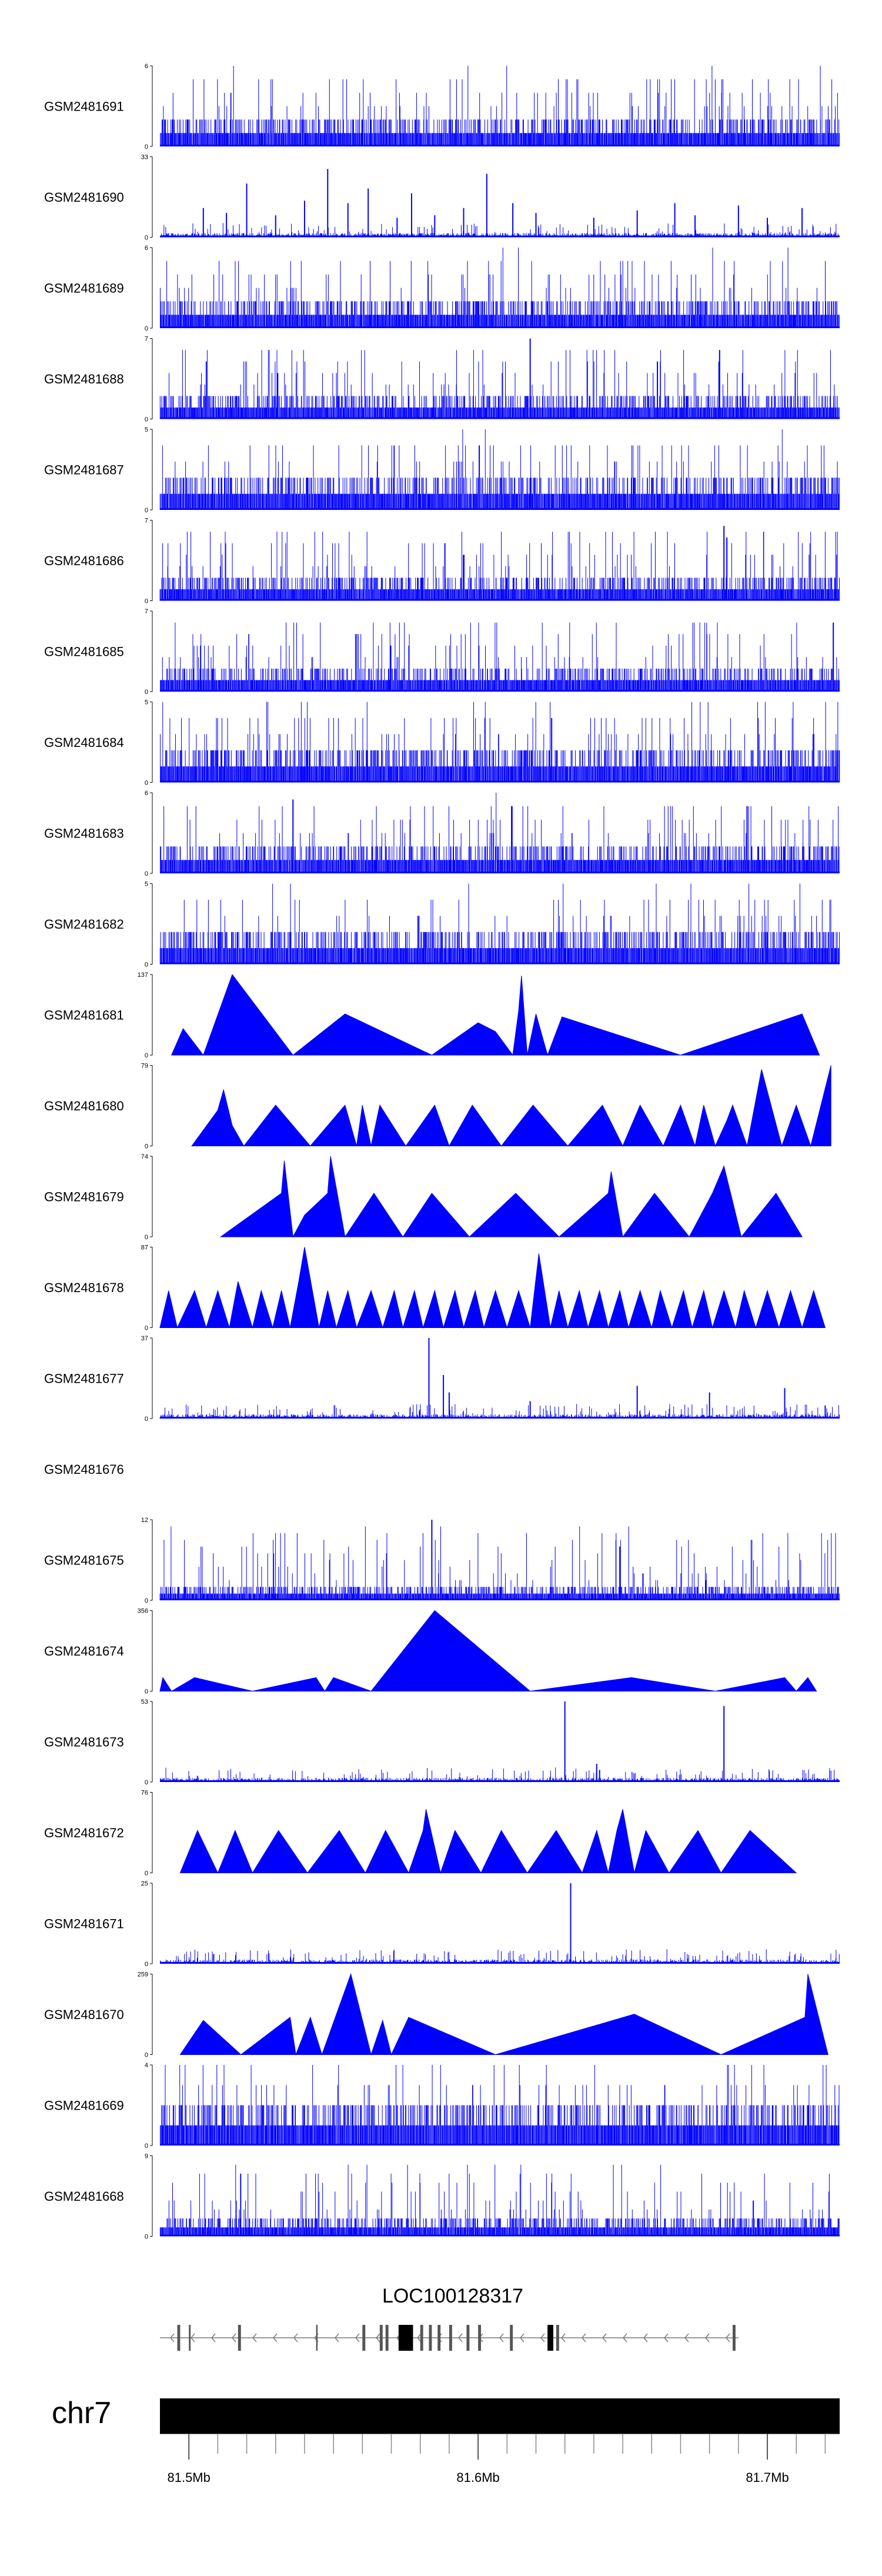 Image resolution: width=882 pixels, height=2576 pixels. I want to click on y-tick-label-max: 87, so click(144, 1248).